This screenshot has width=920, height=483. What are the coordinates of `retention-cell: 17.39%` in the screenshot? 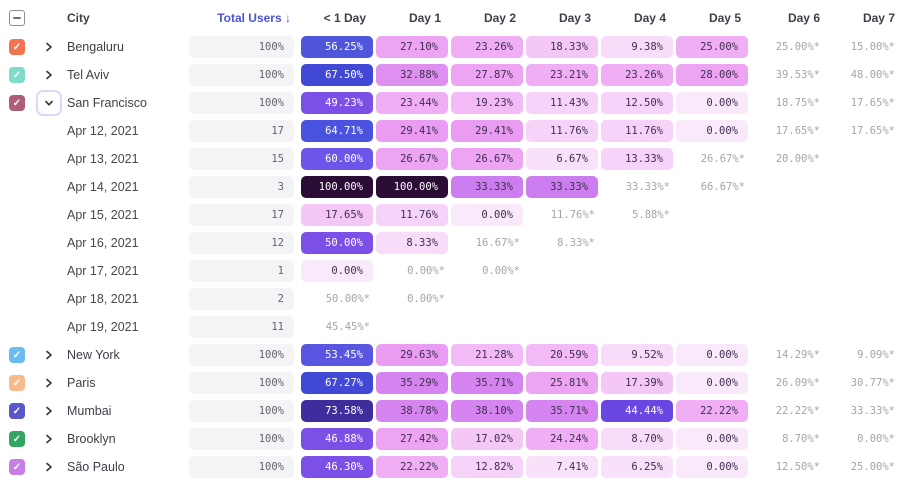 It's located at (637, 383).